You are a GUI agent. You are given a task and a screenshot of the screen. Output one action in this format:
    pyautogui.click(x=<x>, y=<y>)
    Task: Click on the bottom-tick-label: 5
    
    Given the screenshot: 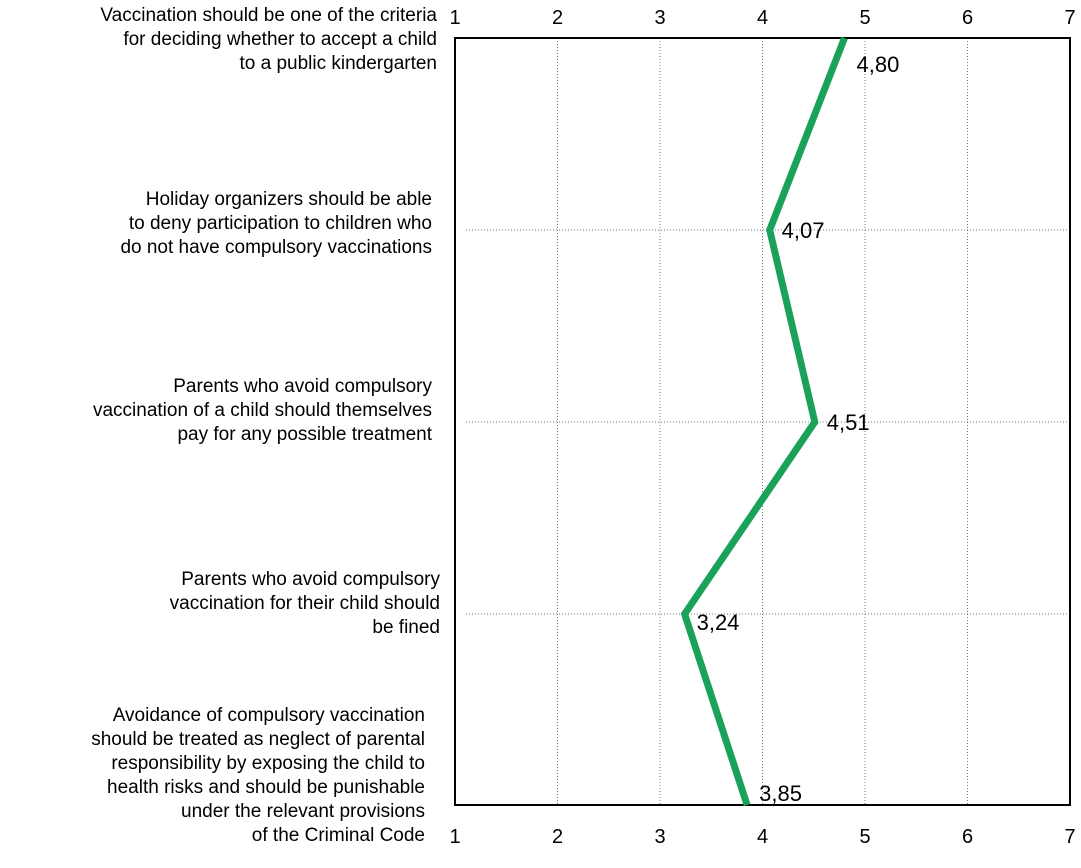 What is the action you would take?
    pyautogui.click(x=864, y=837)
    